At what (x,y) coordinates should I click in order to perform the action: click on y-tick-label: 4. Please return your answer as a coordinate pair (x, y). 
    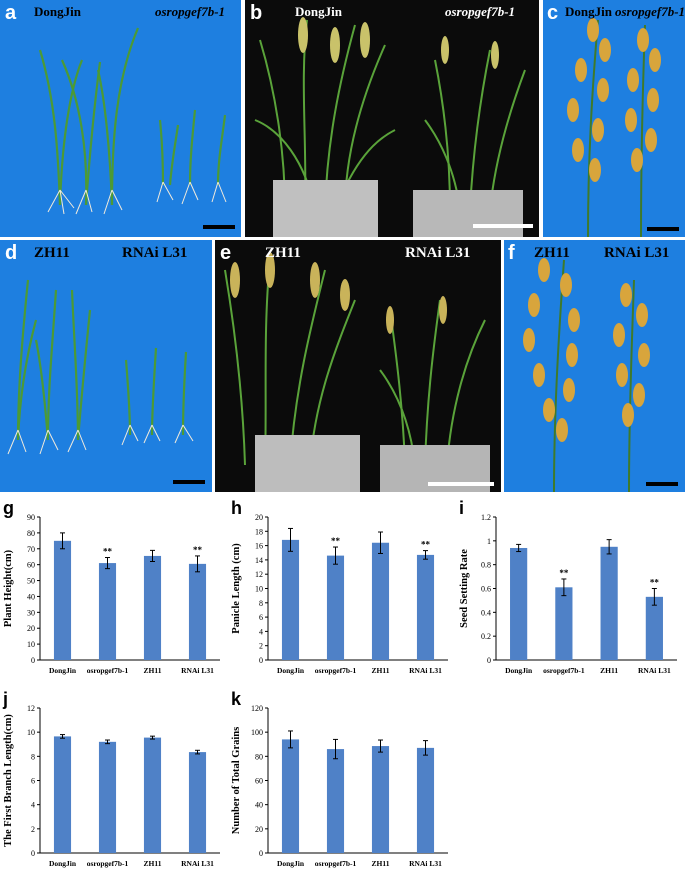
    Looking at the image, I should click on (33, 805).